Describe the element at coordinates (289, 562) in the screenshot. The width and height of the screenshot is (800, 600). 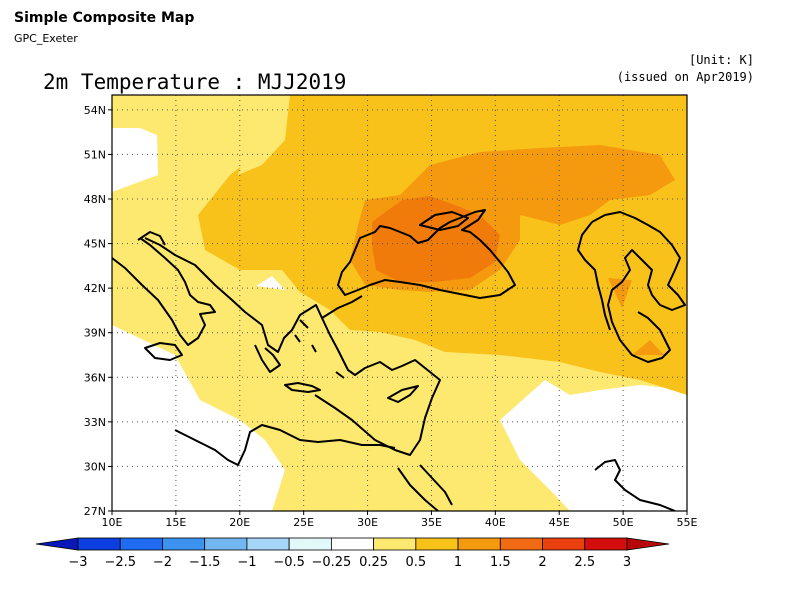
I see `colorbar-label: −0.5` at that location.